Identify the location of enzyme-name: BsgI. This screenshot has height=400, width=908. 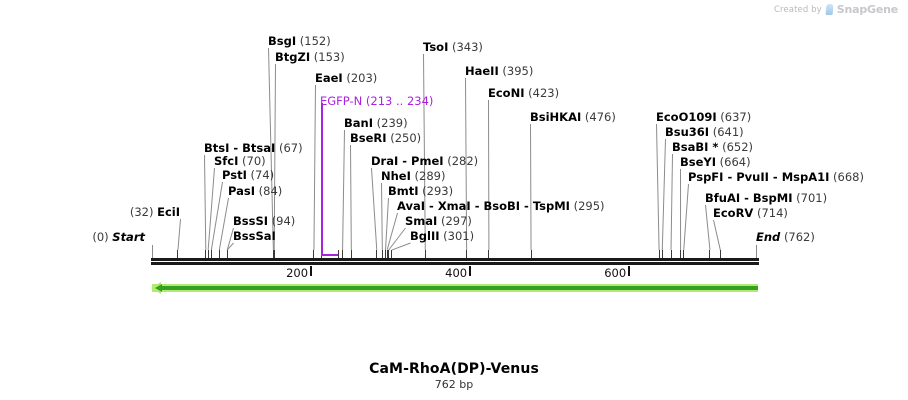
(282, 41).